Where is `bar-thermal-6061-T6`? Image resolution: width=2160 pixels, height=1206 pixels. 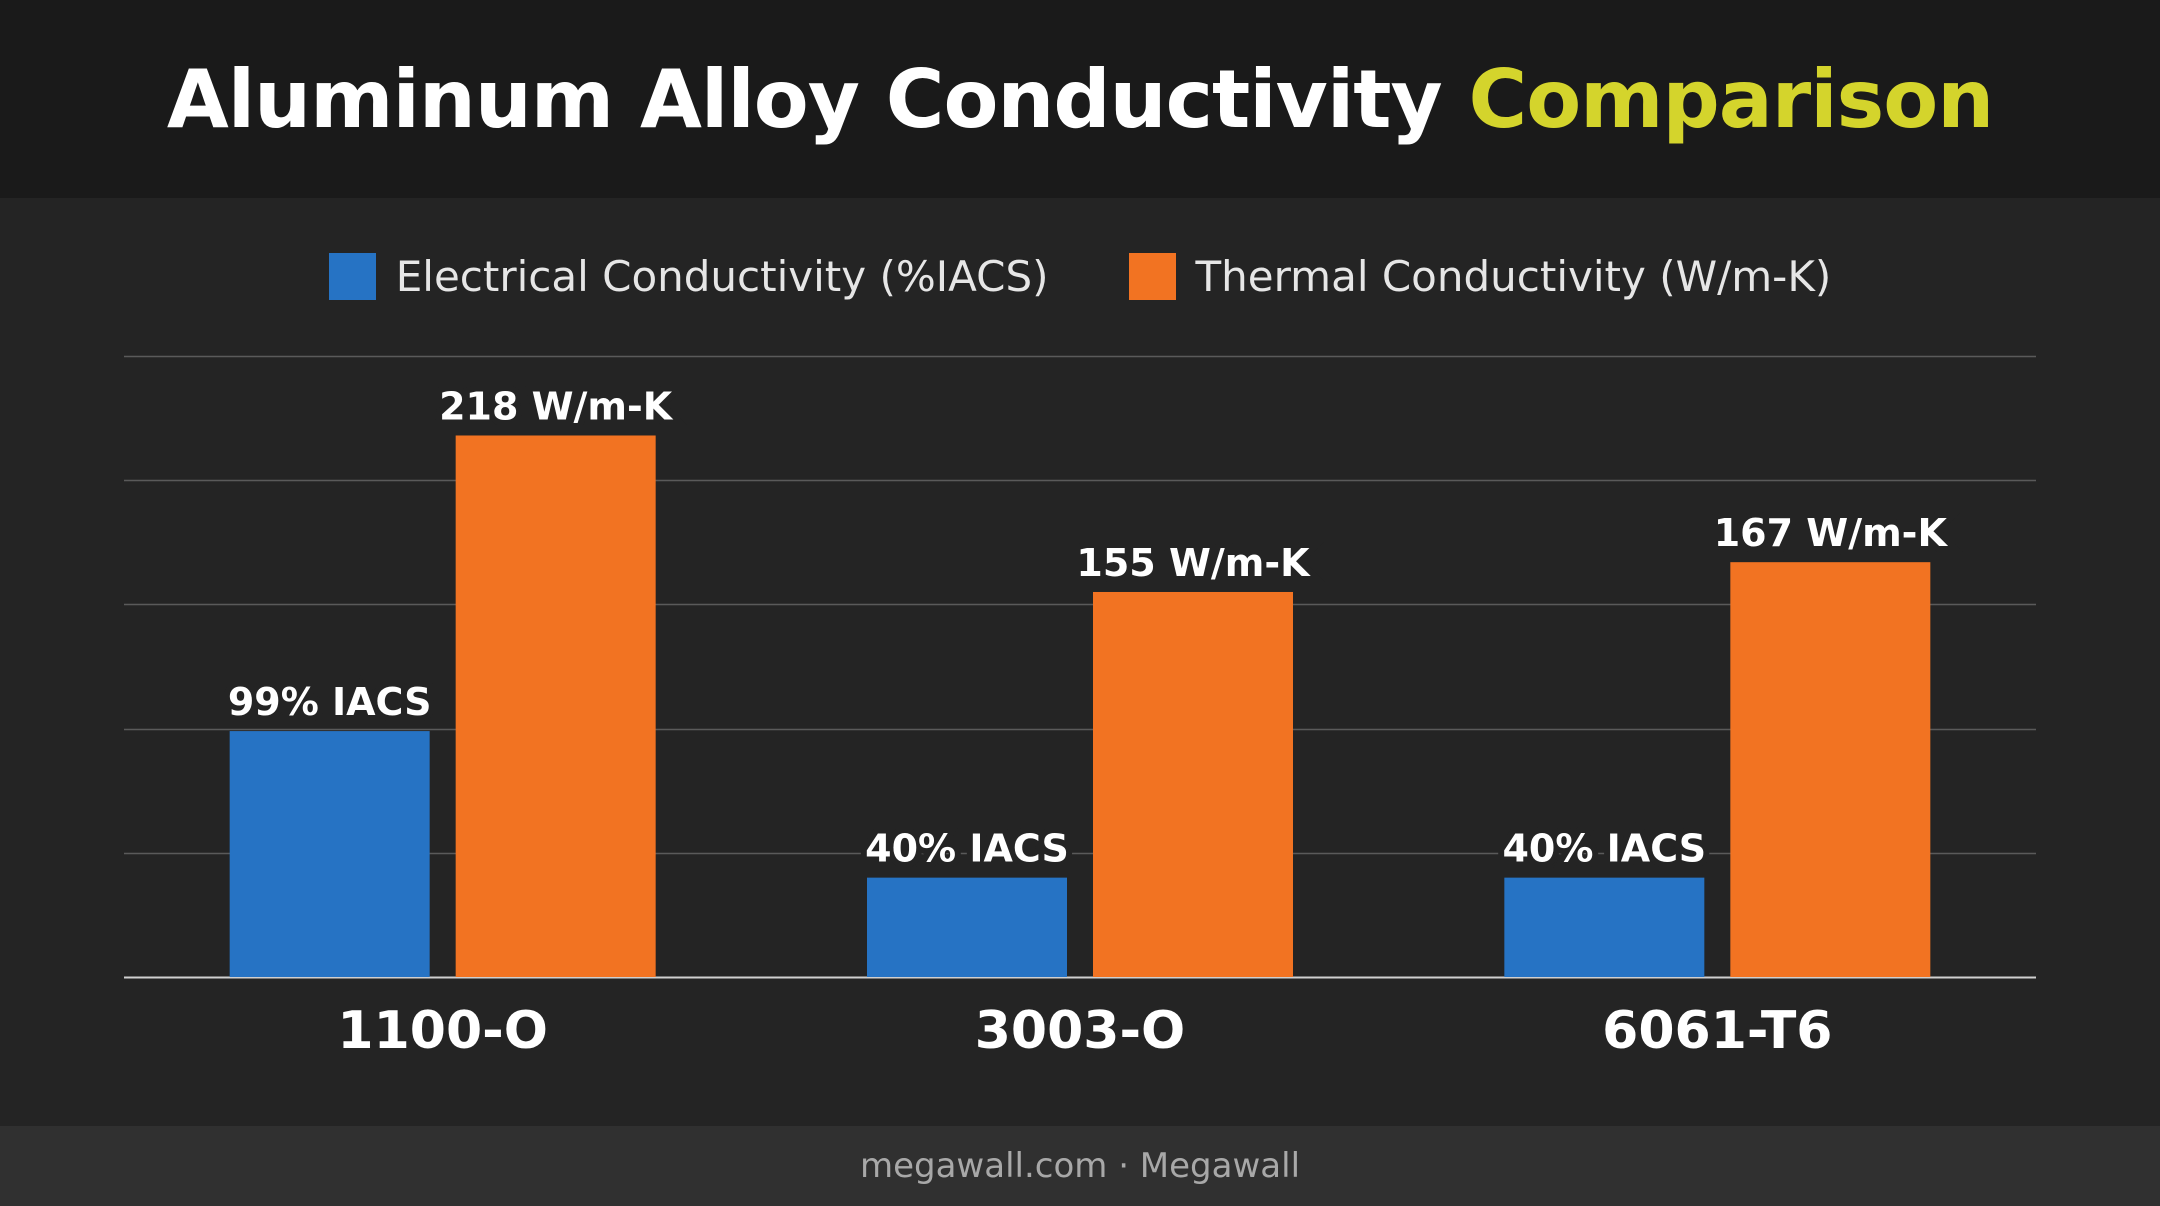
bar-thermal-6061-T6 is located at coordinates (1830, 769).